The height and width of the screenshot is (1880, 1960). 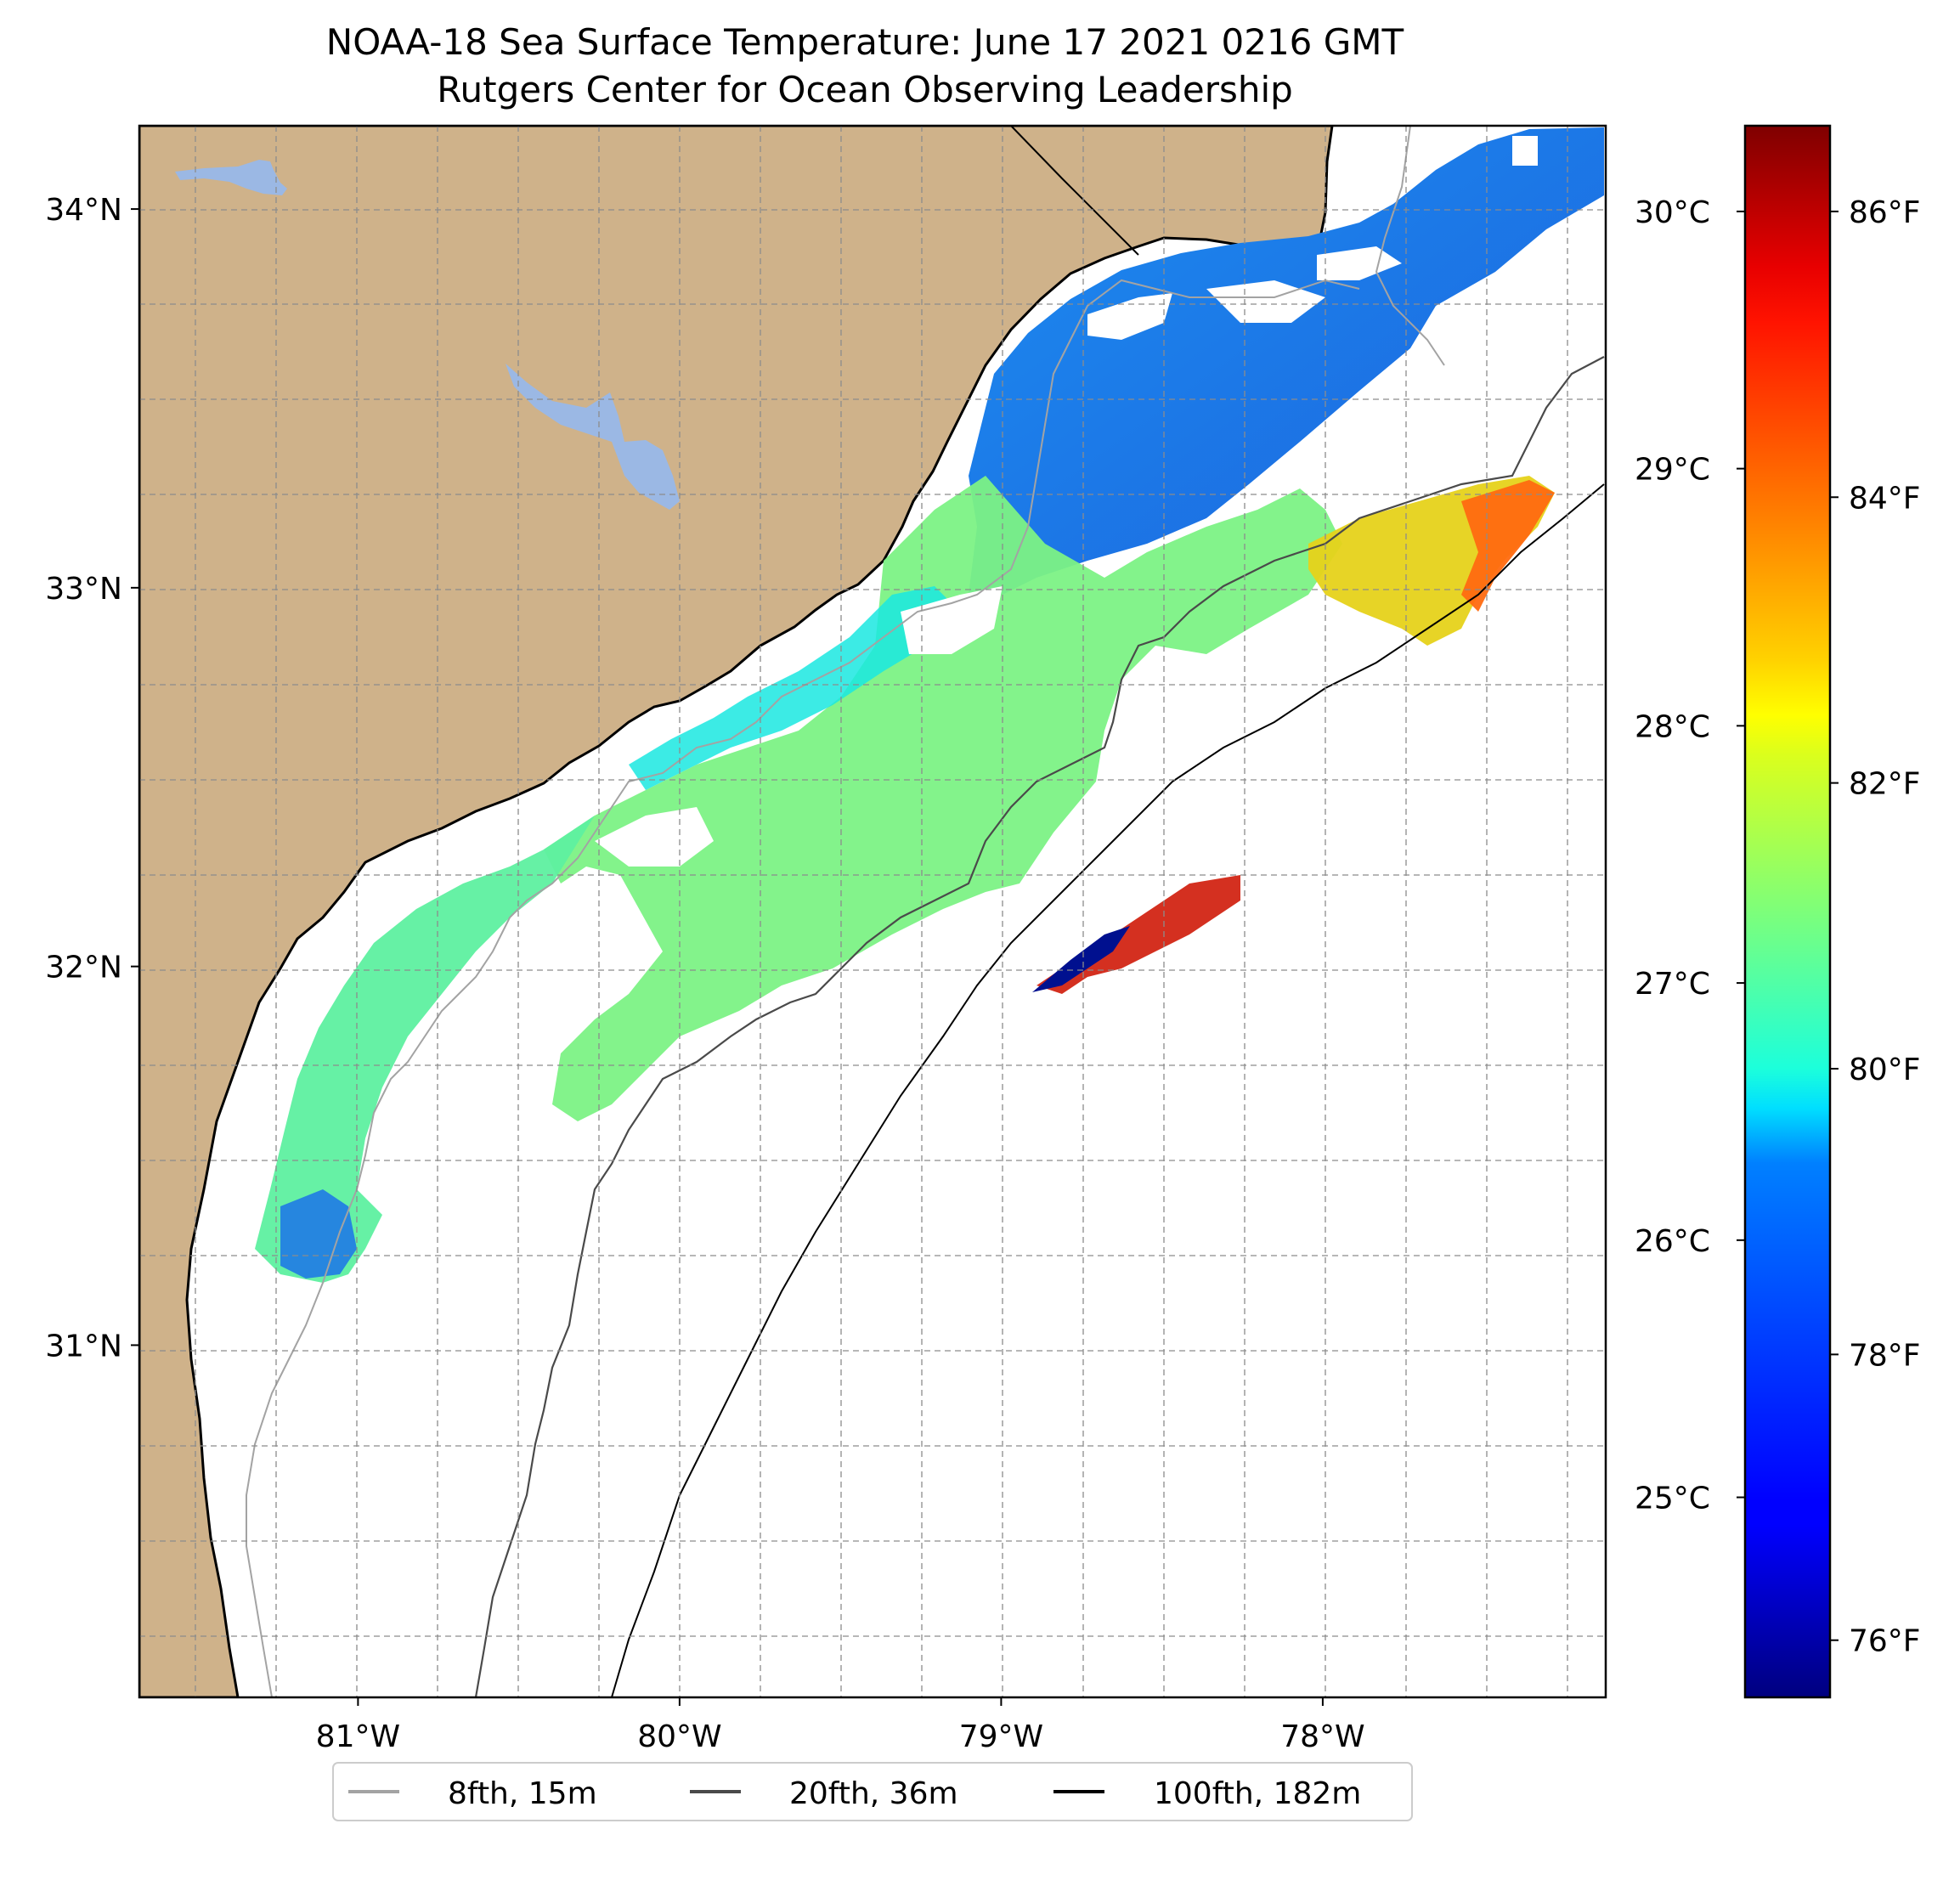 I want to click on lake-marion, so click(x=231, y=178).